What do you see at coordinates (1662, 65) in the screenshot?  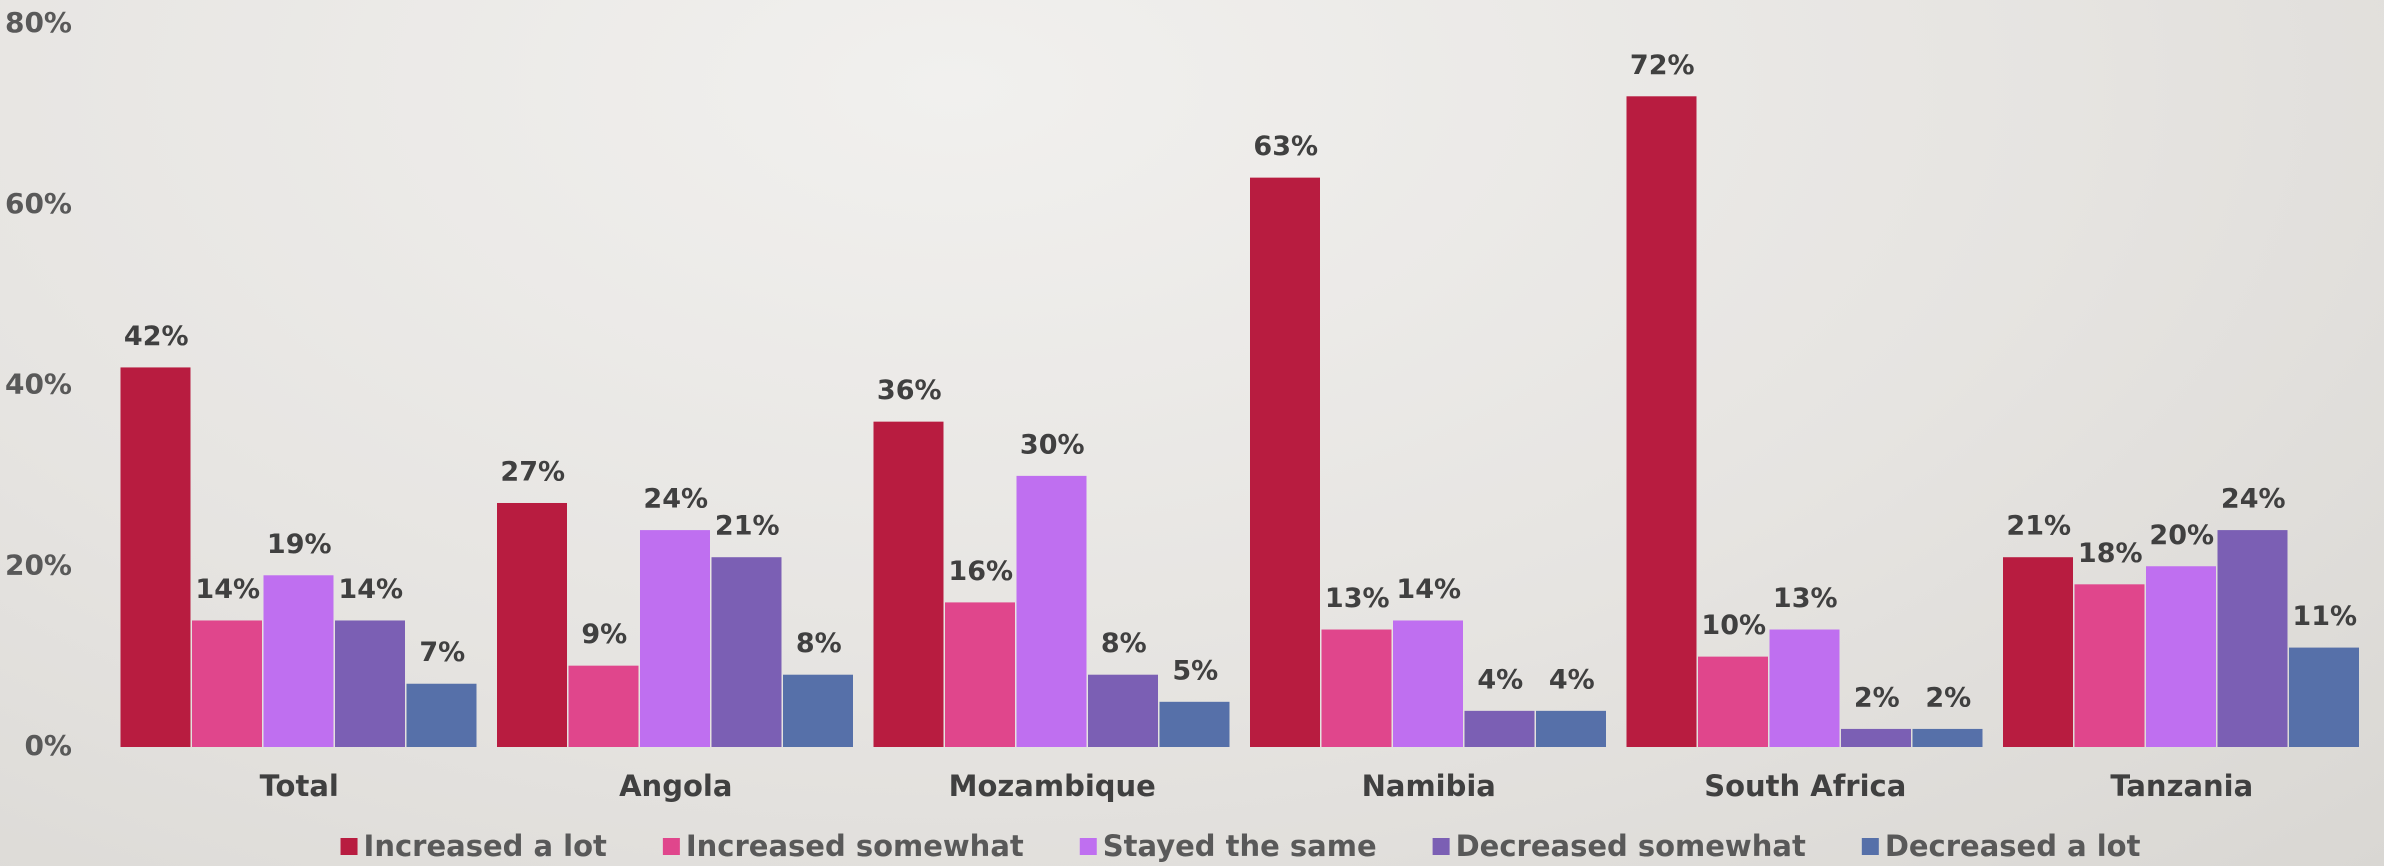 I see `data-label: 72%` at bounding box center [1662, 65].